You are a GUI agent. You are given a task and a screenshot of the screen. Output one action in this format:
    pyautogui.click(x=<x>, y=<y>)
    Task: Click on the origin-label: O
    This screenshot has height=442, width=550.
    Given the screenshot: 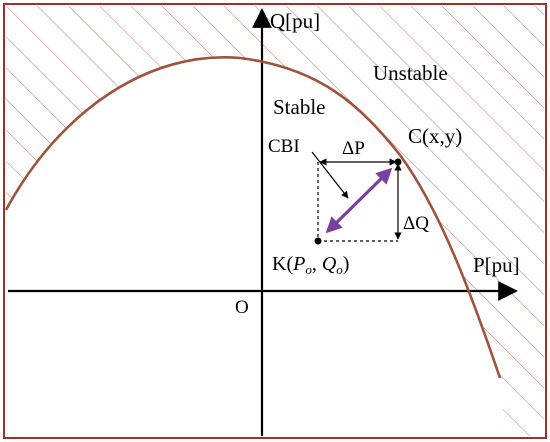 What is the action you would take?
    pyautogui.click(x=242, y=307)
    